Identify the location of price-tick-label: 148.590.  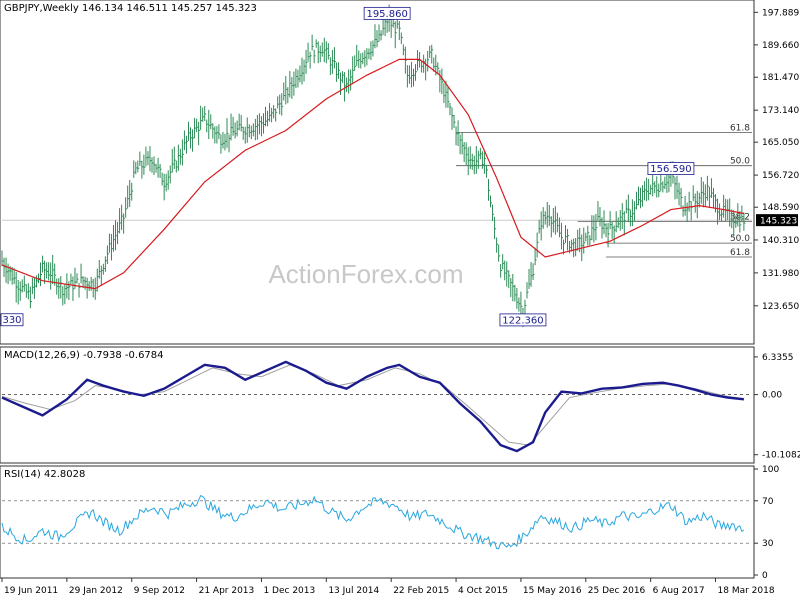
(780, 208).